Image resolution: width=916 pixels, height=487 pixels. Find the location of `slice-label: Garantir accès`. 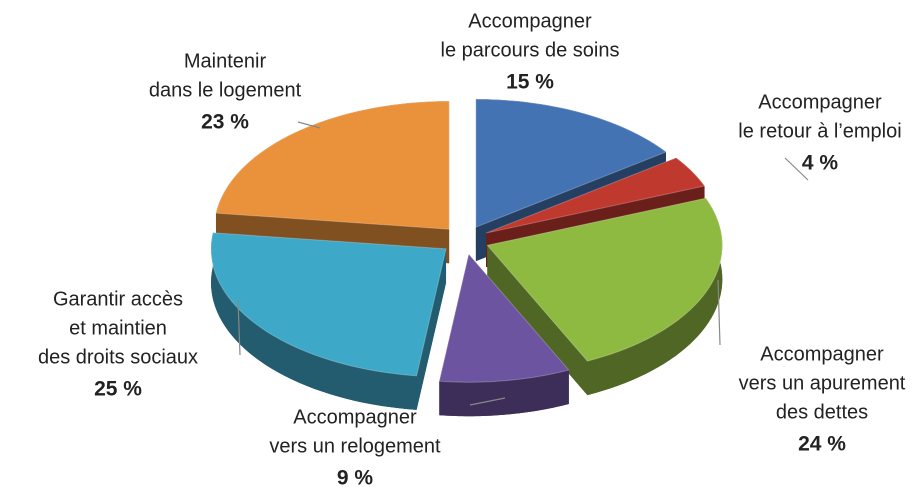

slice-label: Garantir accès is located at coordinates (118, 299).